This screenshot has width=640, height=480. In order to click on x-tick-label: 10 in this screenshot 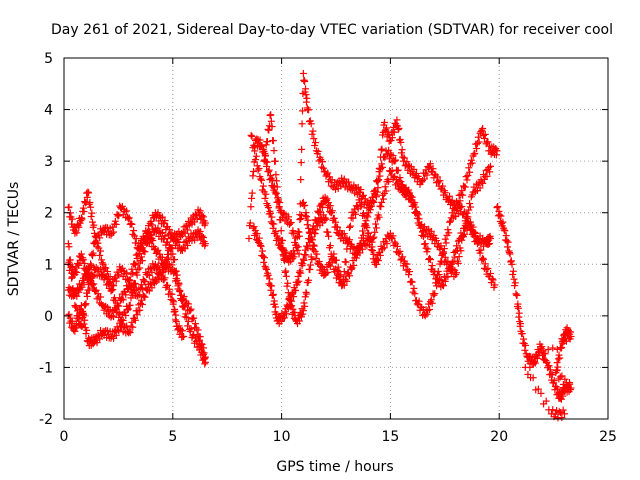, I will do `click(282, 437)`.